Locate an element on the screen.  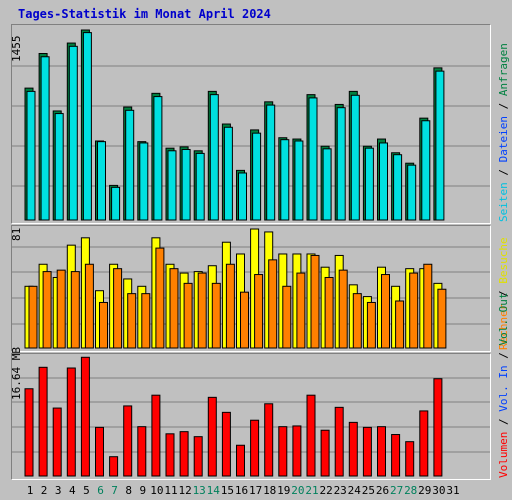
x-tick-label-20: 20 is located at coordinates (298, 490).